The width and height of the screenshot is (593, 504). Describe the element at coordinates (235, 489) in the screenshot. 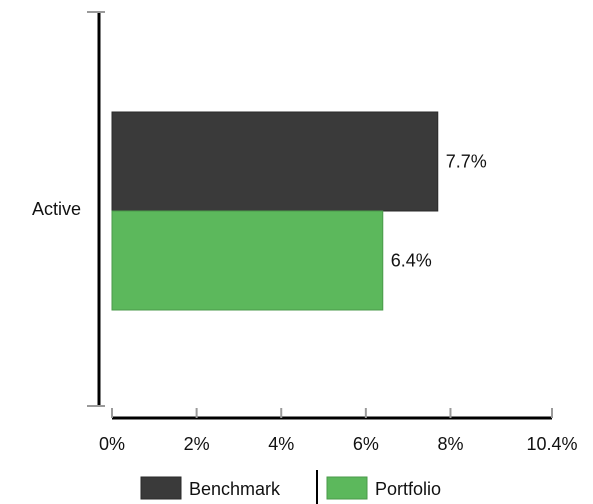

I see `legend-label-benchmark: Benchmark` at that location.